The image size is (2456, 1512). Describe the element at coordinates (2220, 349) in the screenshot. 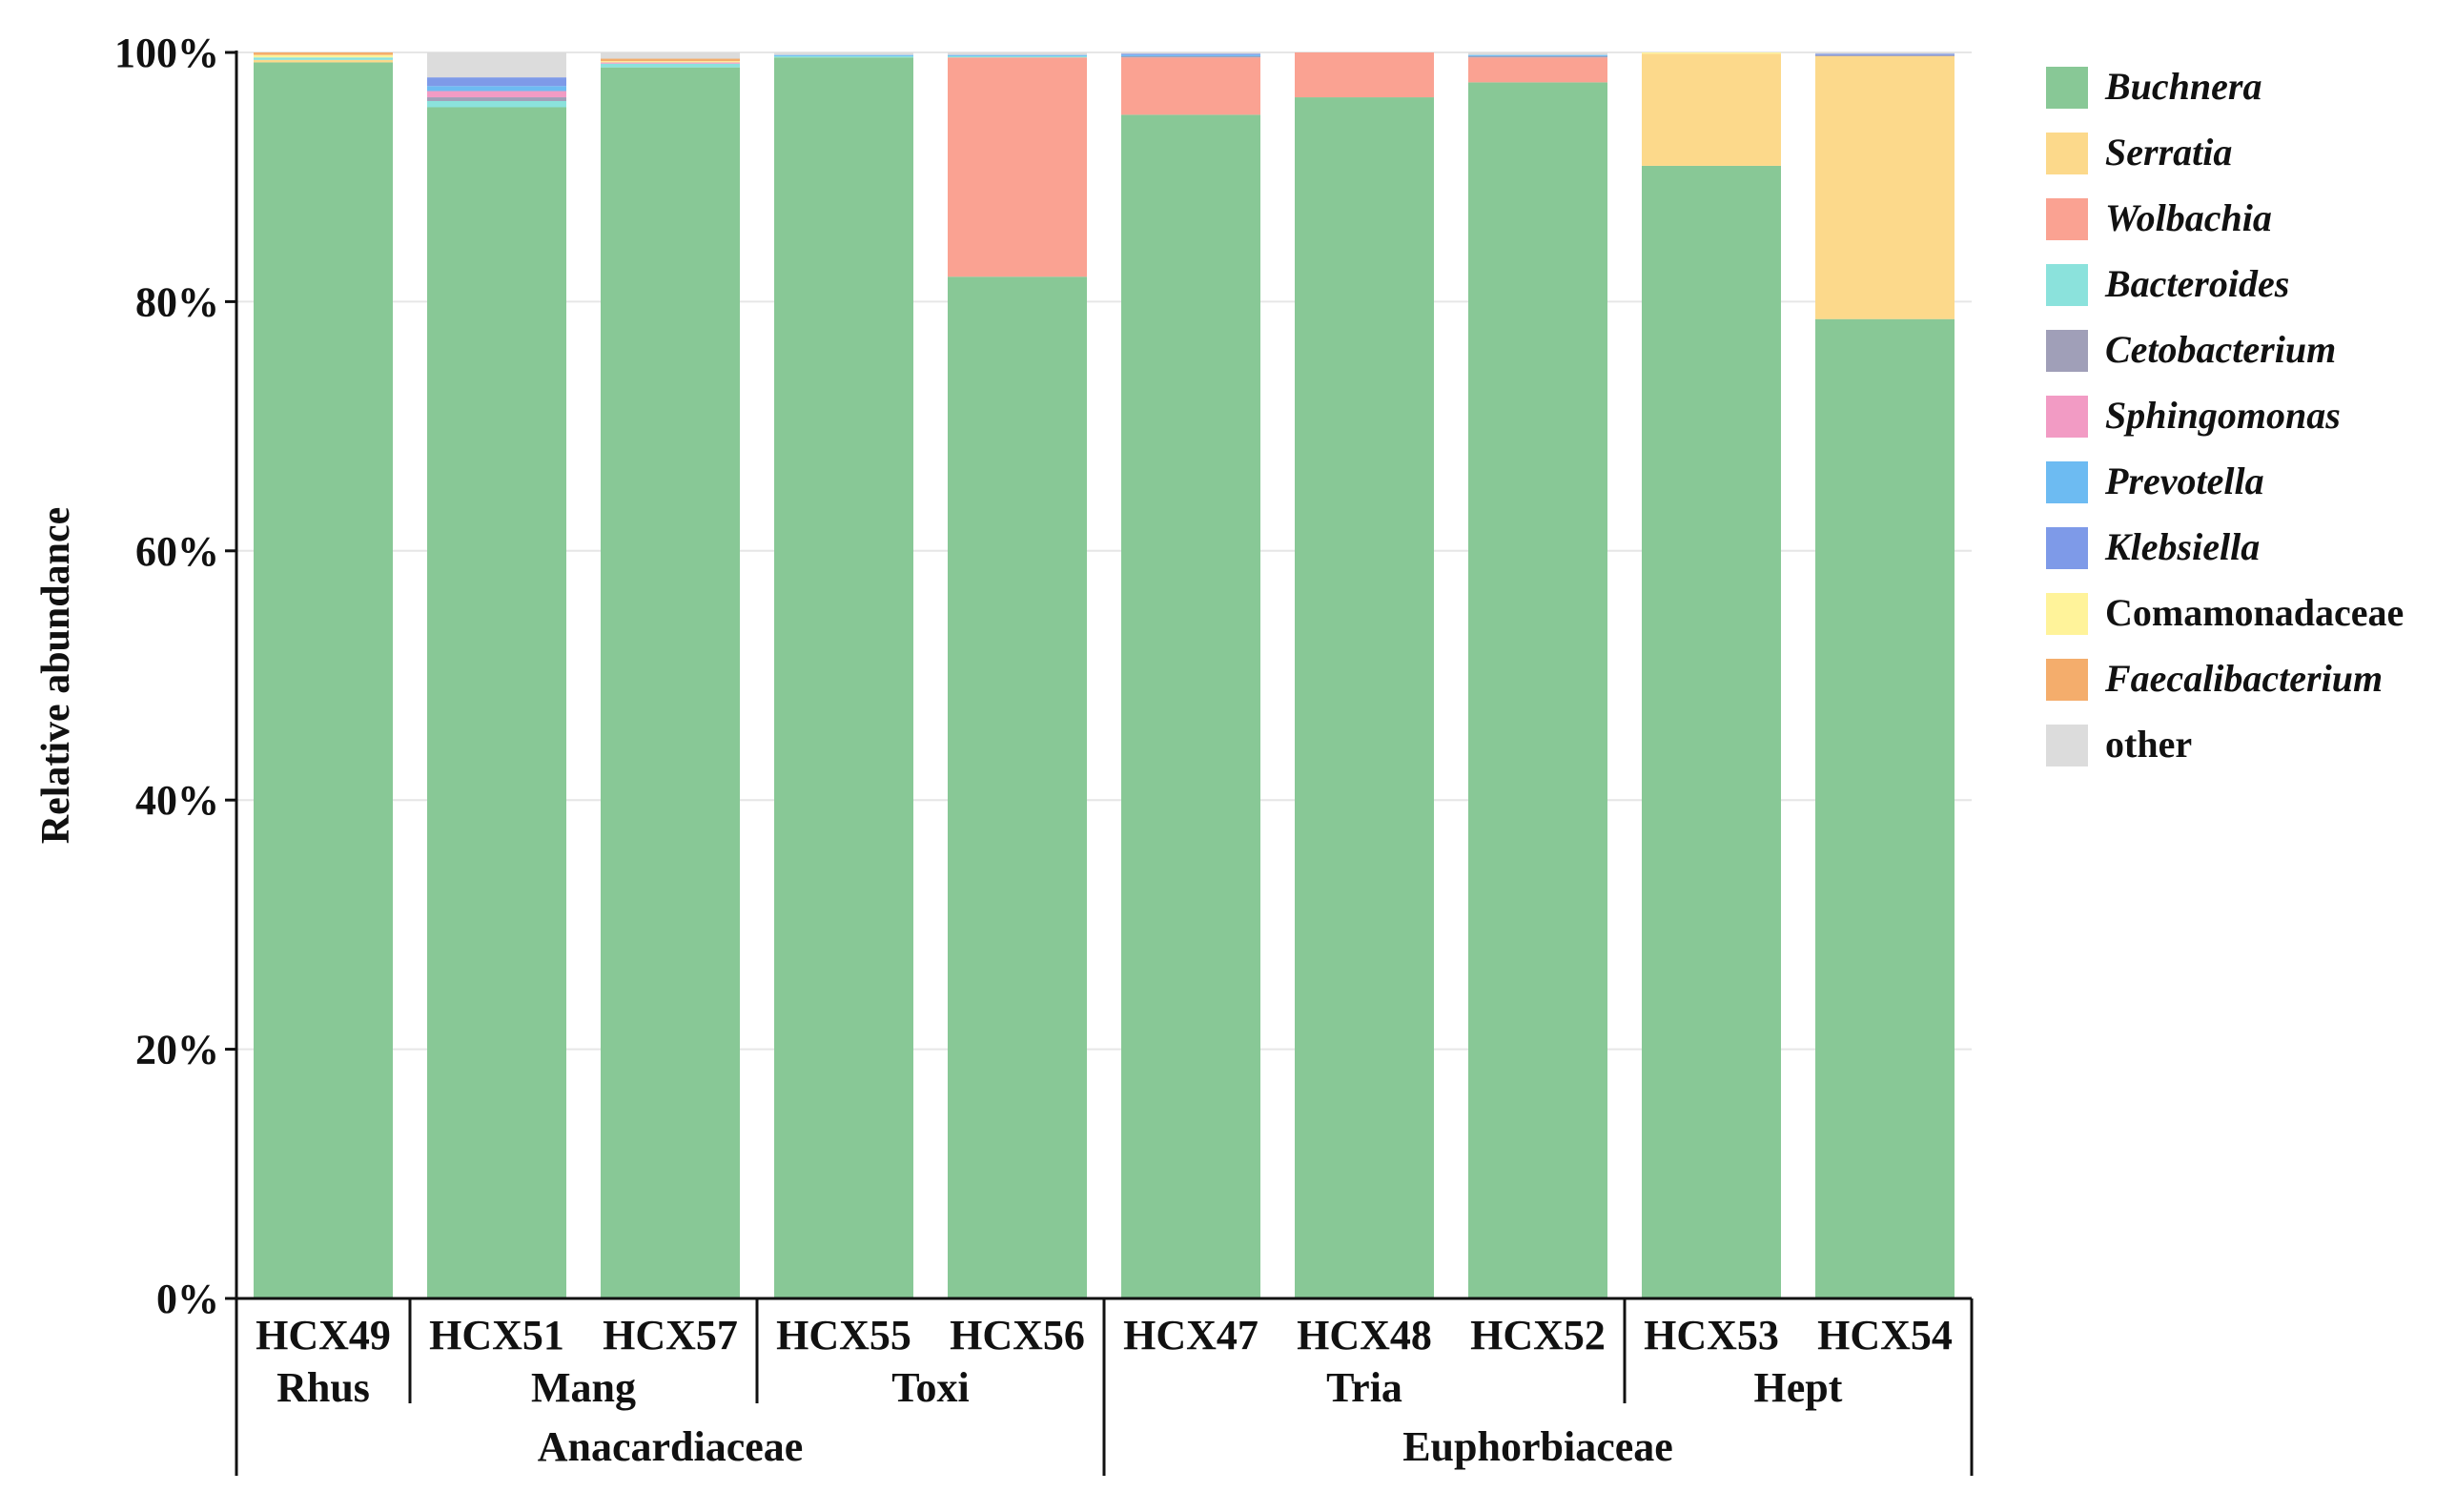

I see `legend-label: Cetobacterium` at that location.